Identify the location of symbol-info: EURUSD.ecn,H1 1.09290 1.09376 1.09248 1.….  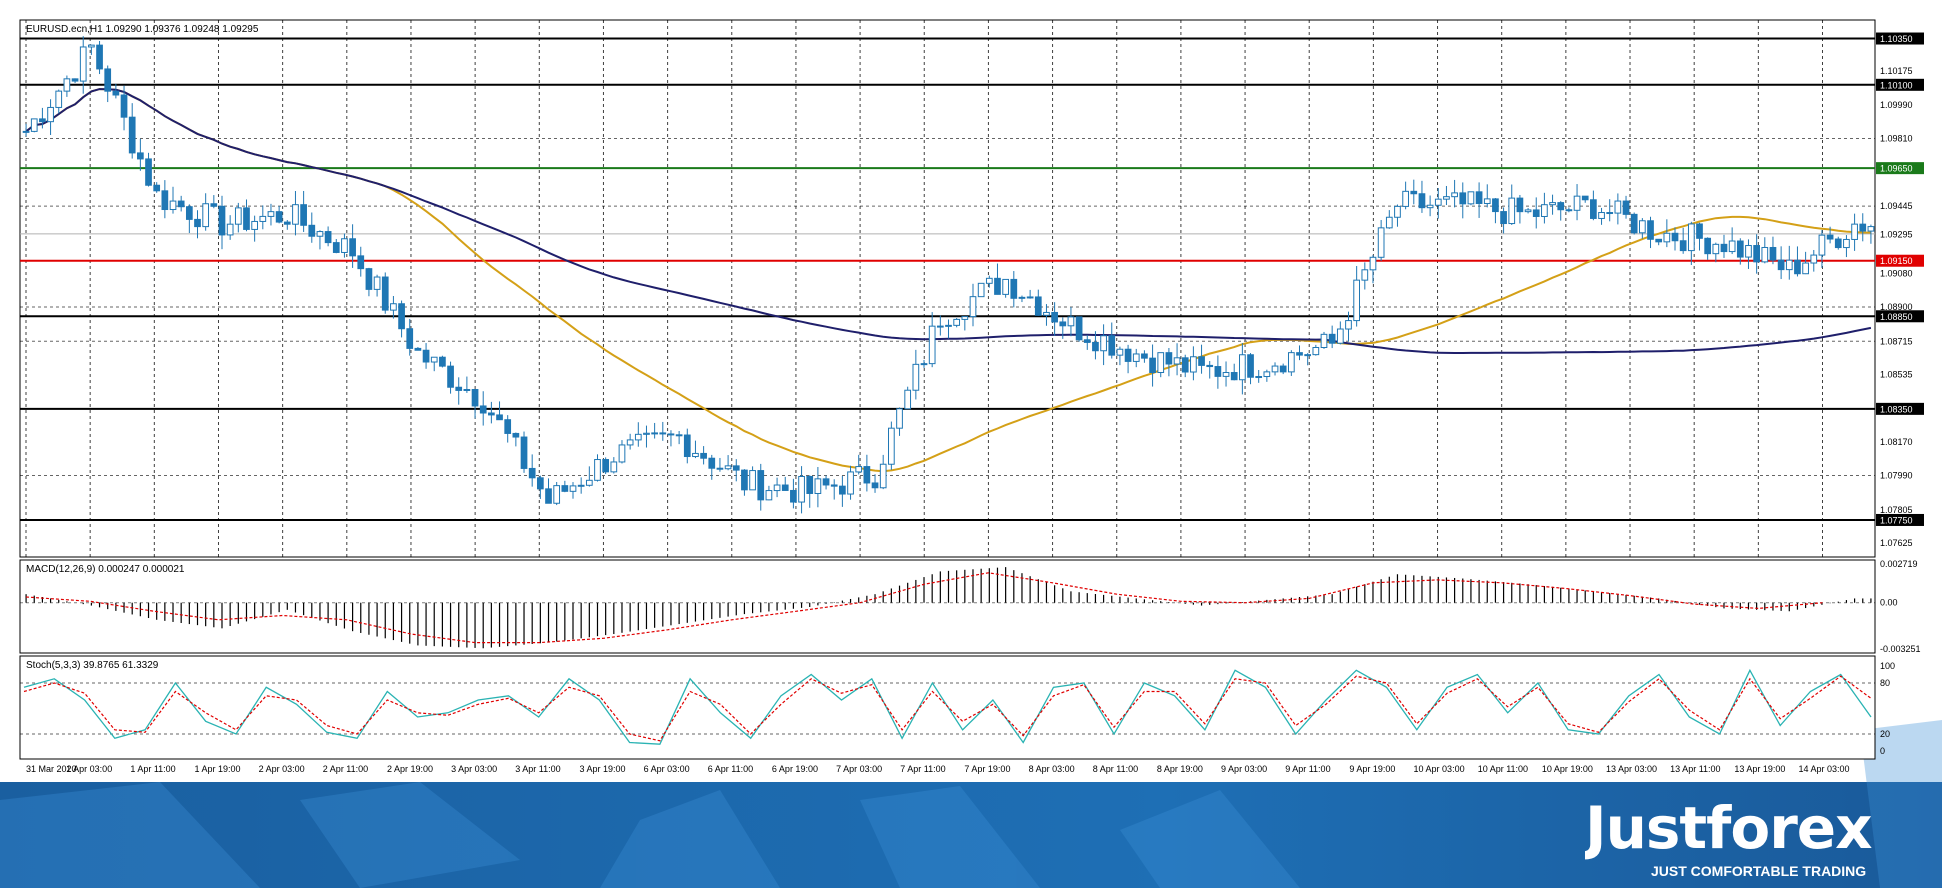
(142, 29).